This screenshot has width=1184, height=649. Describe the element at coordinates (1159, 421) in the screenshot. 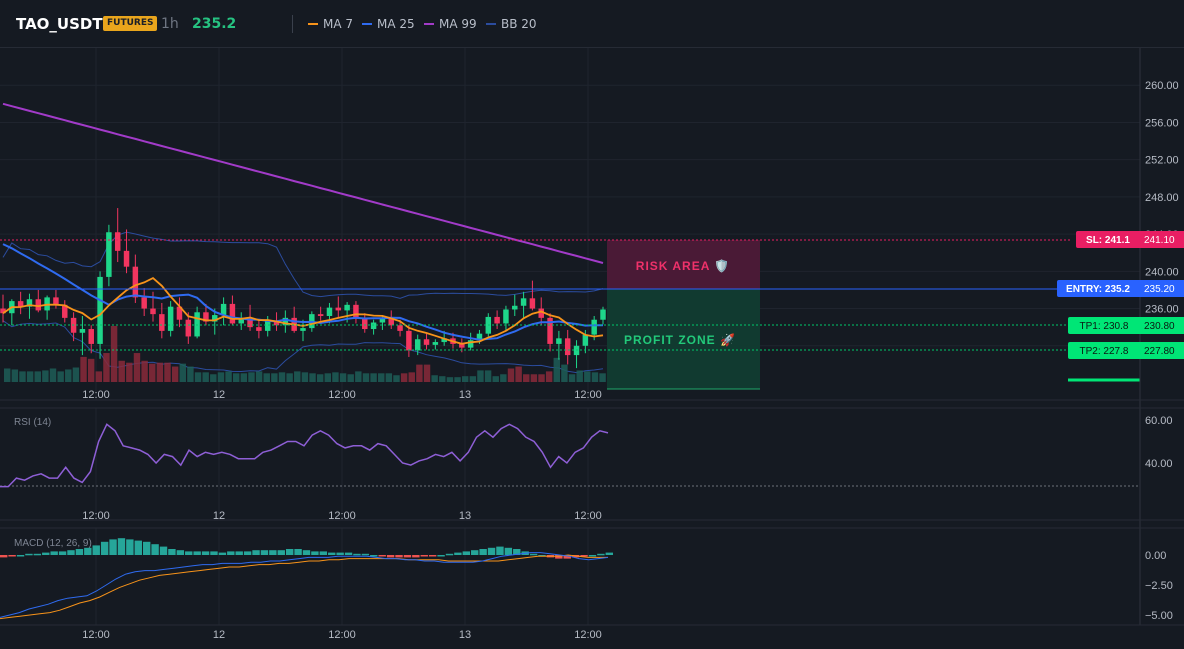

I see `rsi-tick-label: 60.00` at that location.